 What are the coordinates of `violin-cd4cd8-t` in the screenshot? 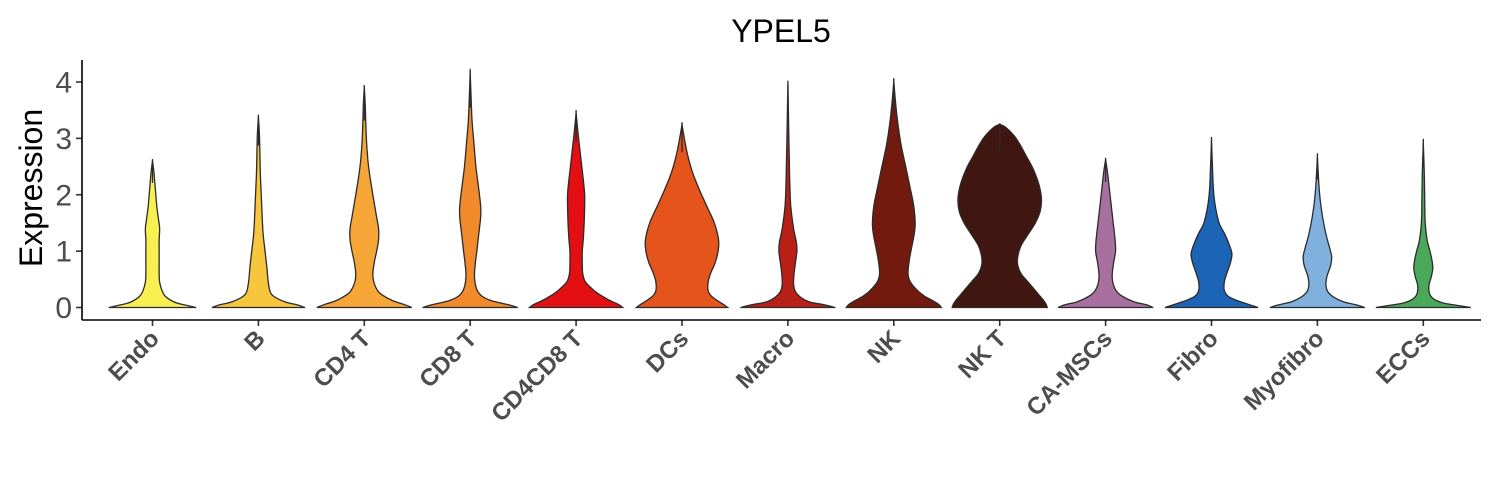 It's located at (576, 209).